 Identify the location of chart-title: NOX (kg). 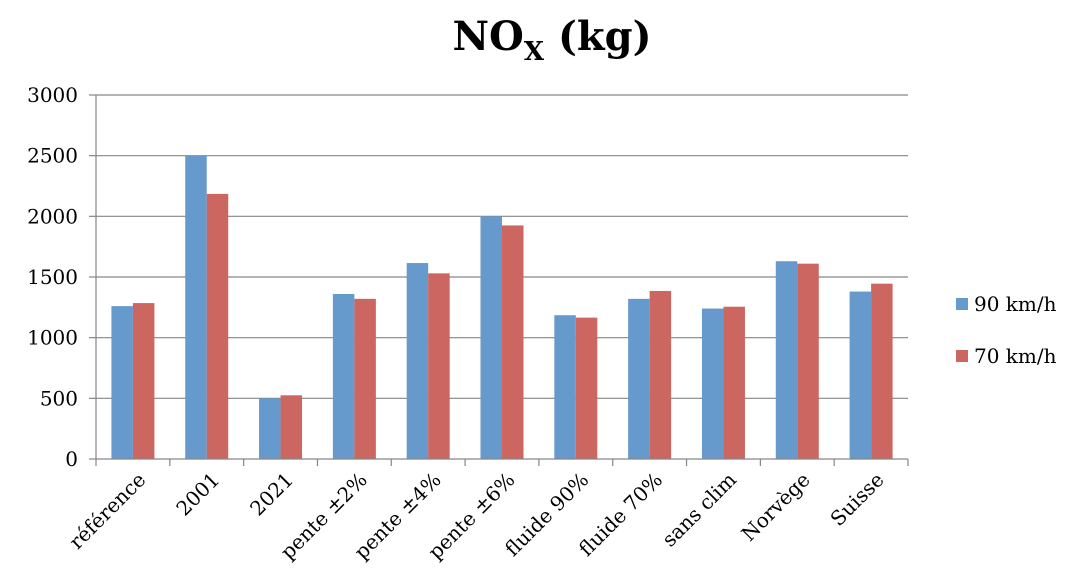
(551, 40).